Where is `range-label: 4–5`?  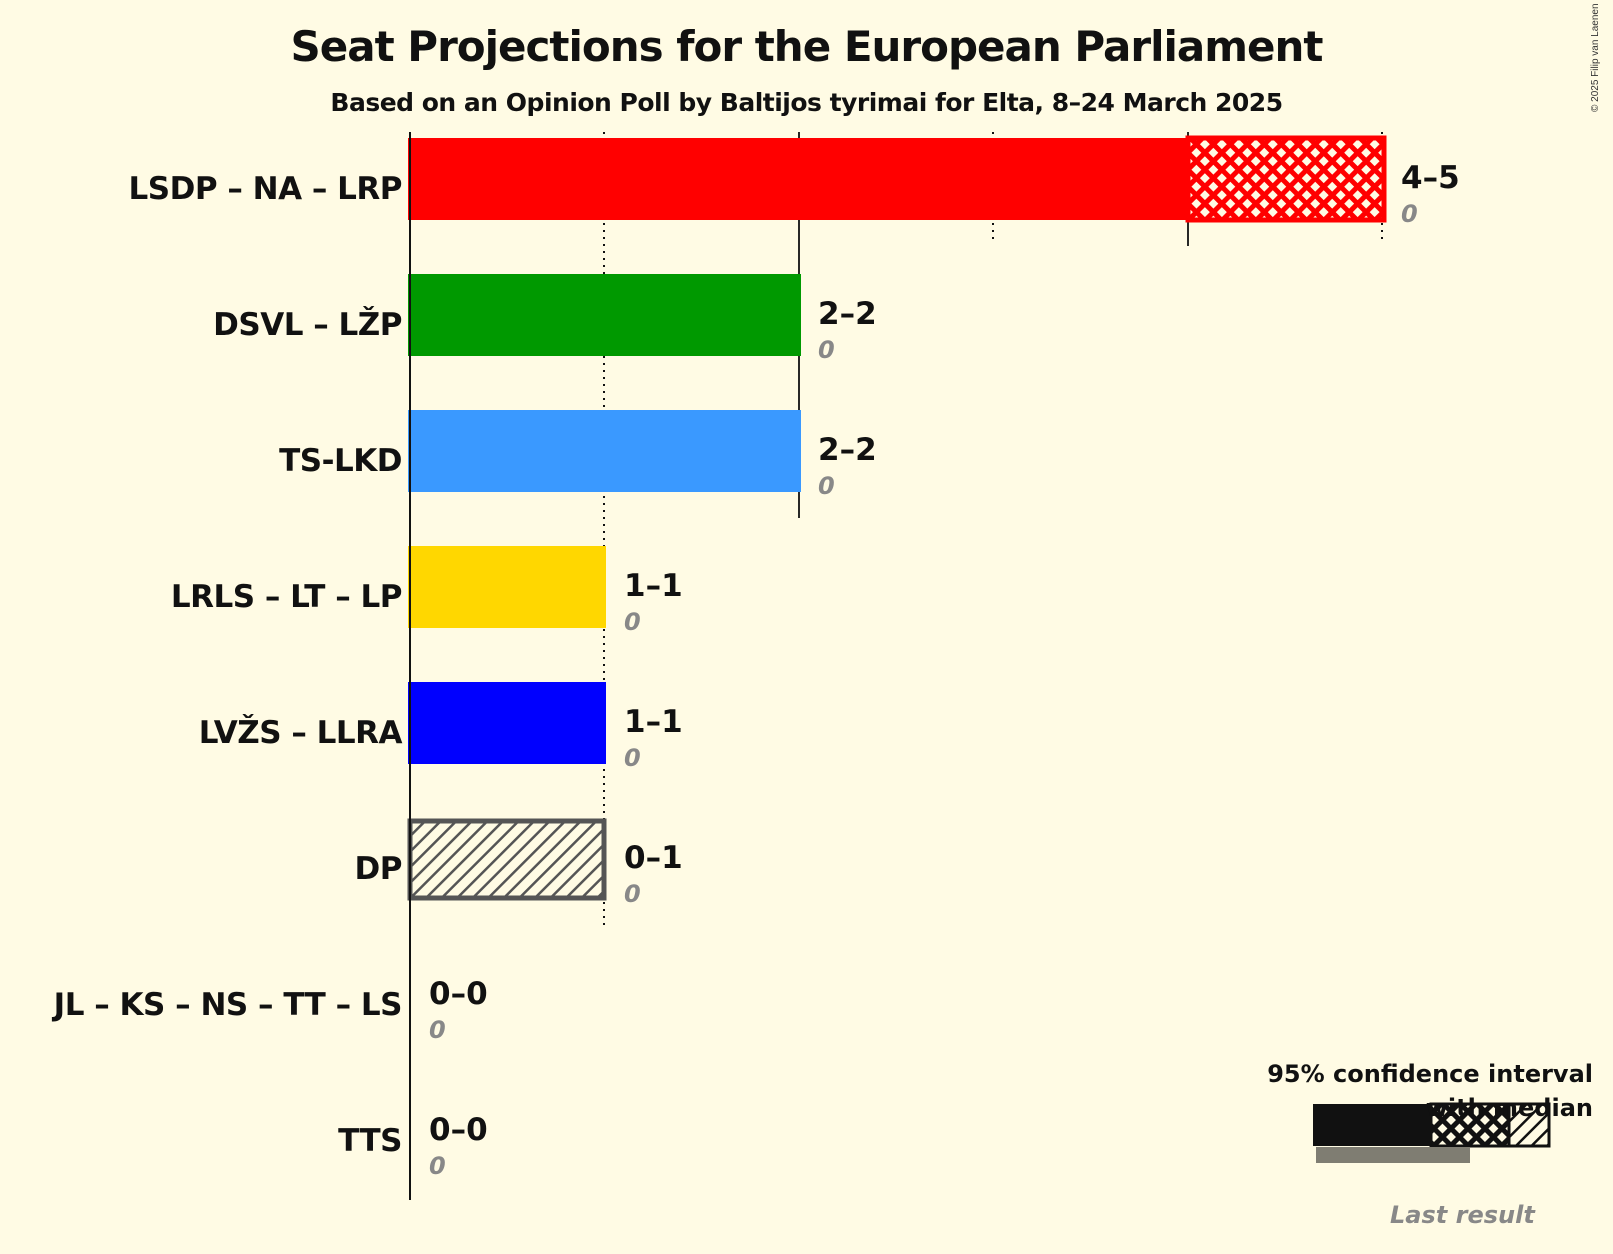 range-label: 4–5 is located at coordinates (1430, 178).